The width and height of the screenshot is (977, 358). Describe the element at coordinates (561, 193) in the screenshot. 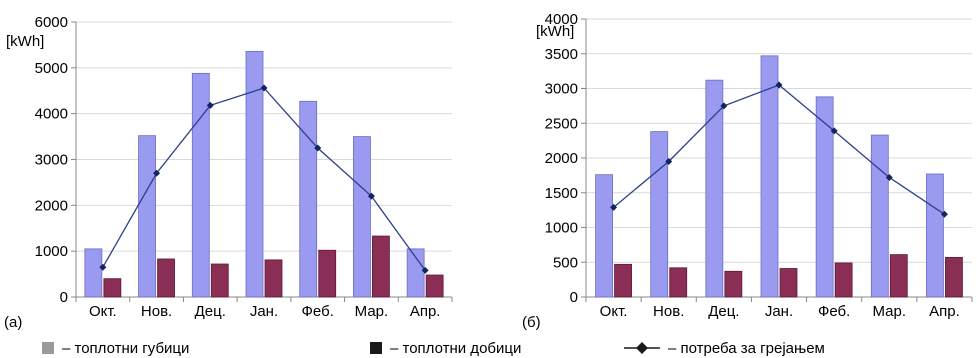

I see `y-tick-label: 1500` at that location.